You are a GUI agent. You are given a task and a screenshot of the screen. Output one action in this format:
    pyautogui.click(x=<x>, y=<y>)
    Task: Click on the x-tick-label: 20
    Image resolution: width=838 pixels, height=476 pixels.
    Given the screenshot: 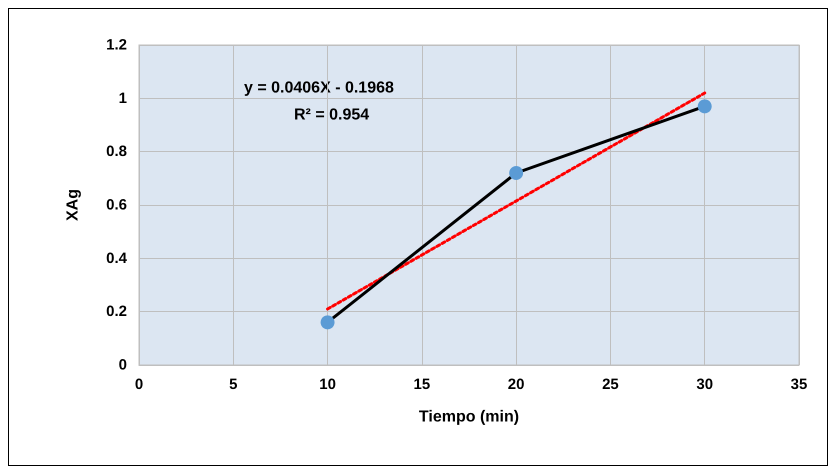 What is the action you would take?
    pyautogui.click(x=516, y=384)
    